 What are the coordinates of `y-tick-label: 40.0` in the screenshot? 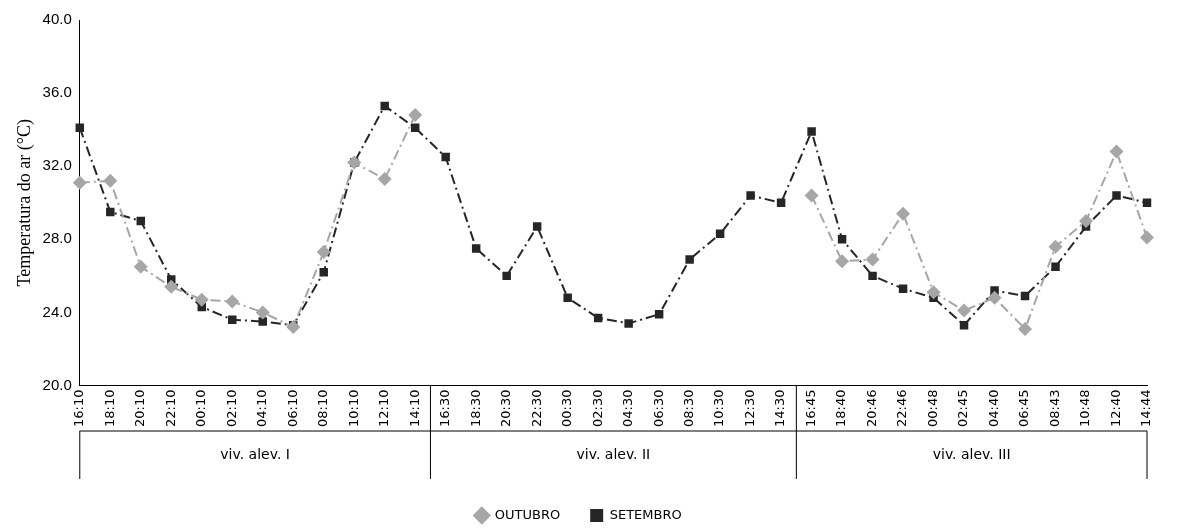 It's located at (57, 19).